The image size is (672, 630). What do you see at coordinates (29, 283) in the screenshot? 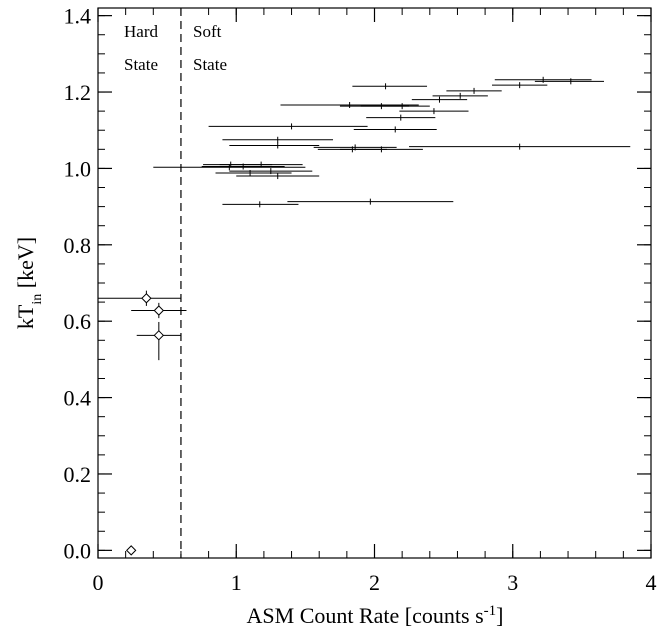
I see `y-axis-title: kTin [keV]` at bounding box center [29, 283].